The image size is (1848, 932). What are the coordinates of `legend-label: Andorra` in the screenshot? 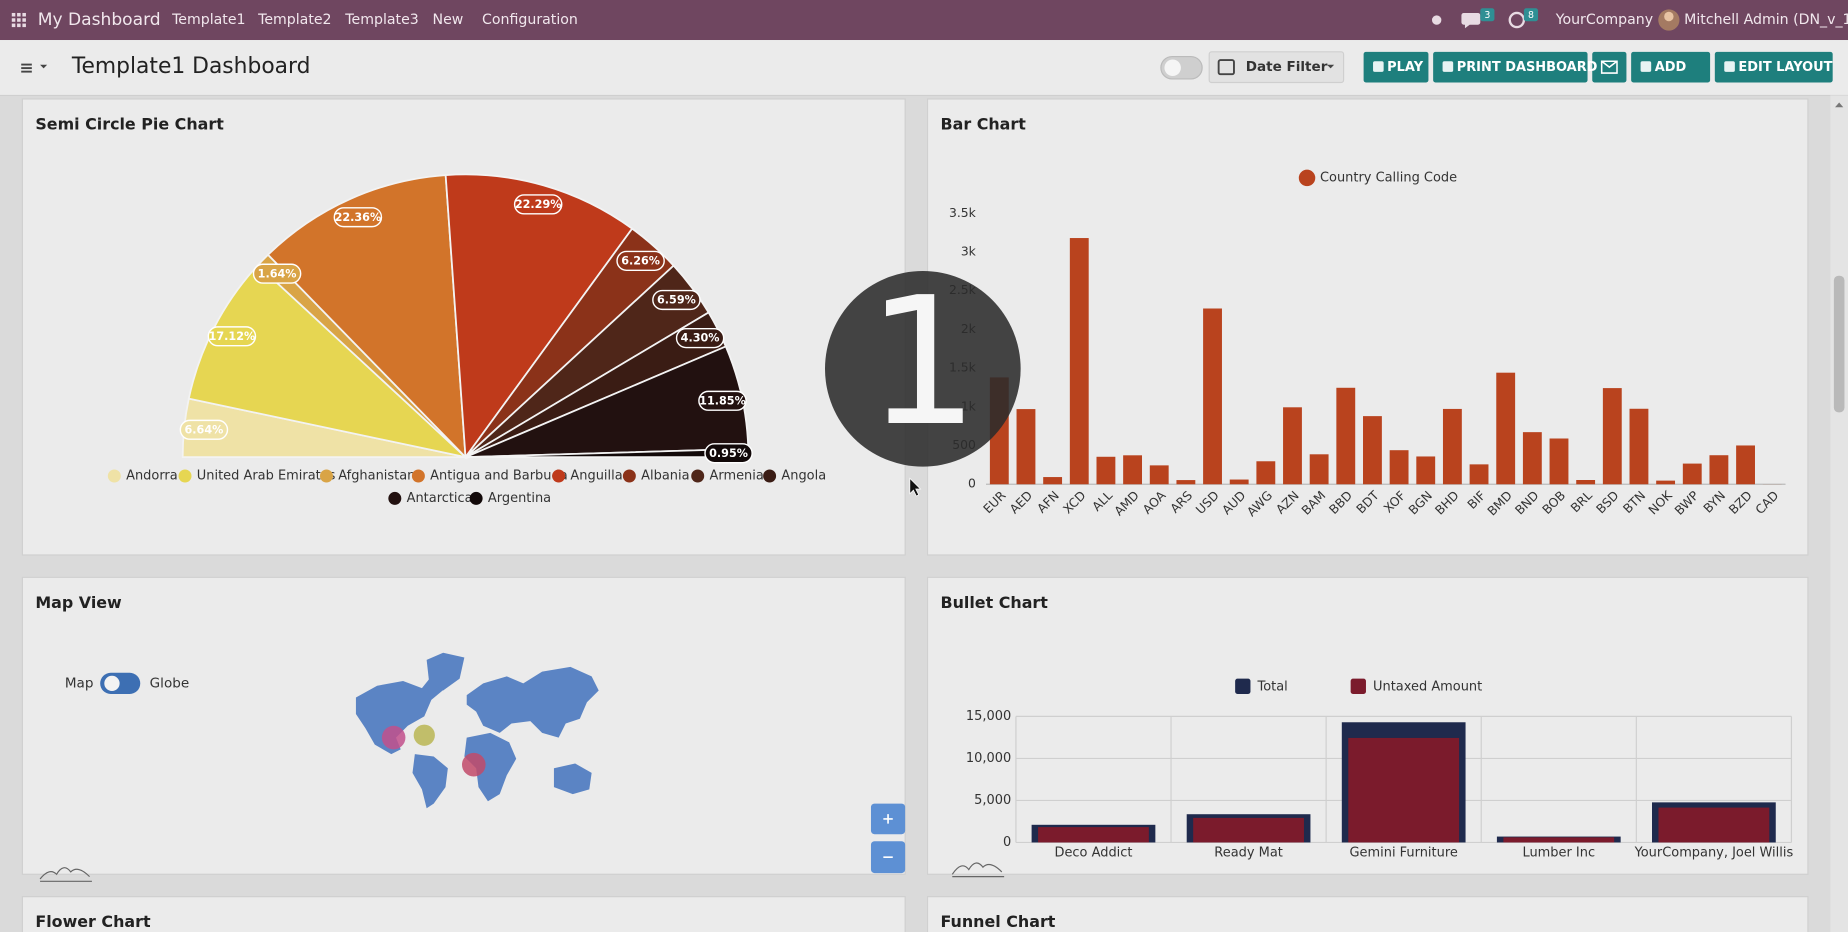 It's located at (152, 476).